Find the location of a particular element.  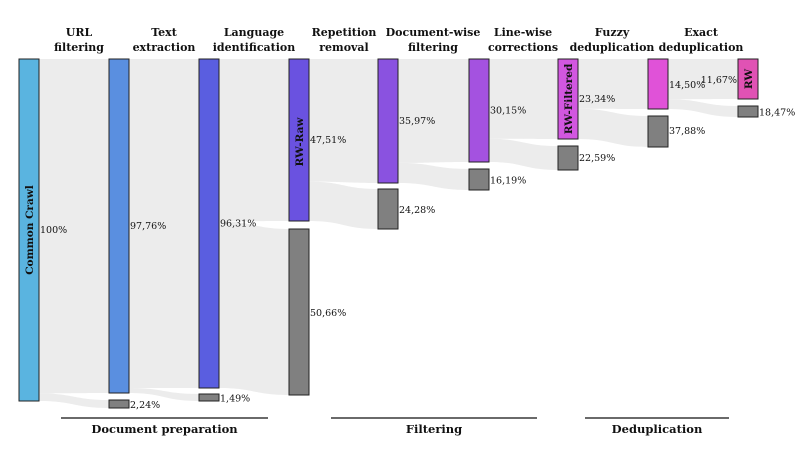

kept-percent-label-0: 100% is located at coordinates (53, 230).